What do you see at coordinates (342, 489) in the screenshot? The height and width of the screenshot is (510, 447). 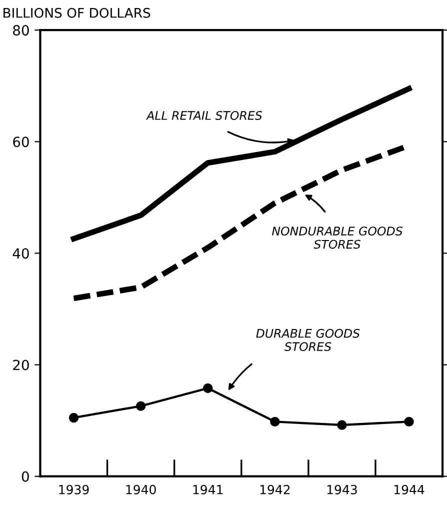 I see `x-tick-label: 1943` at bounding box center [342, 489].